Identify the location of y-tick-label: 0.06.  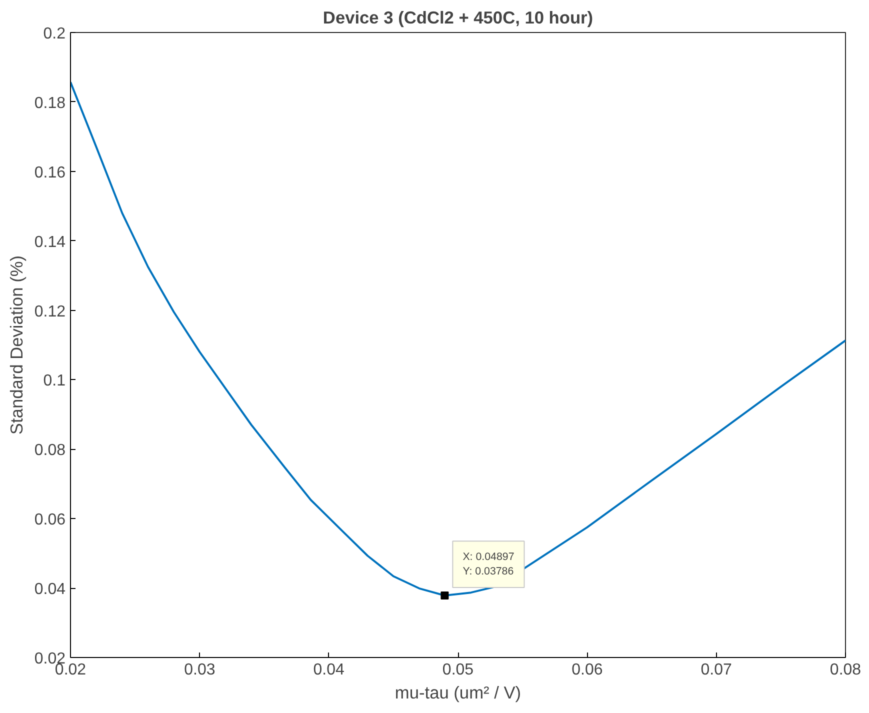
(50, 520).